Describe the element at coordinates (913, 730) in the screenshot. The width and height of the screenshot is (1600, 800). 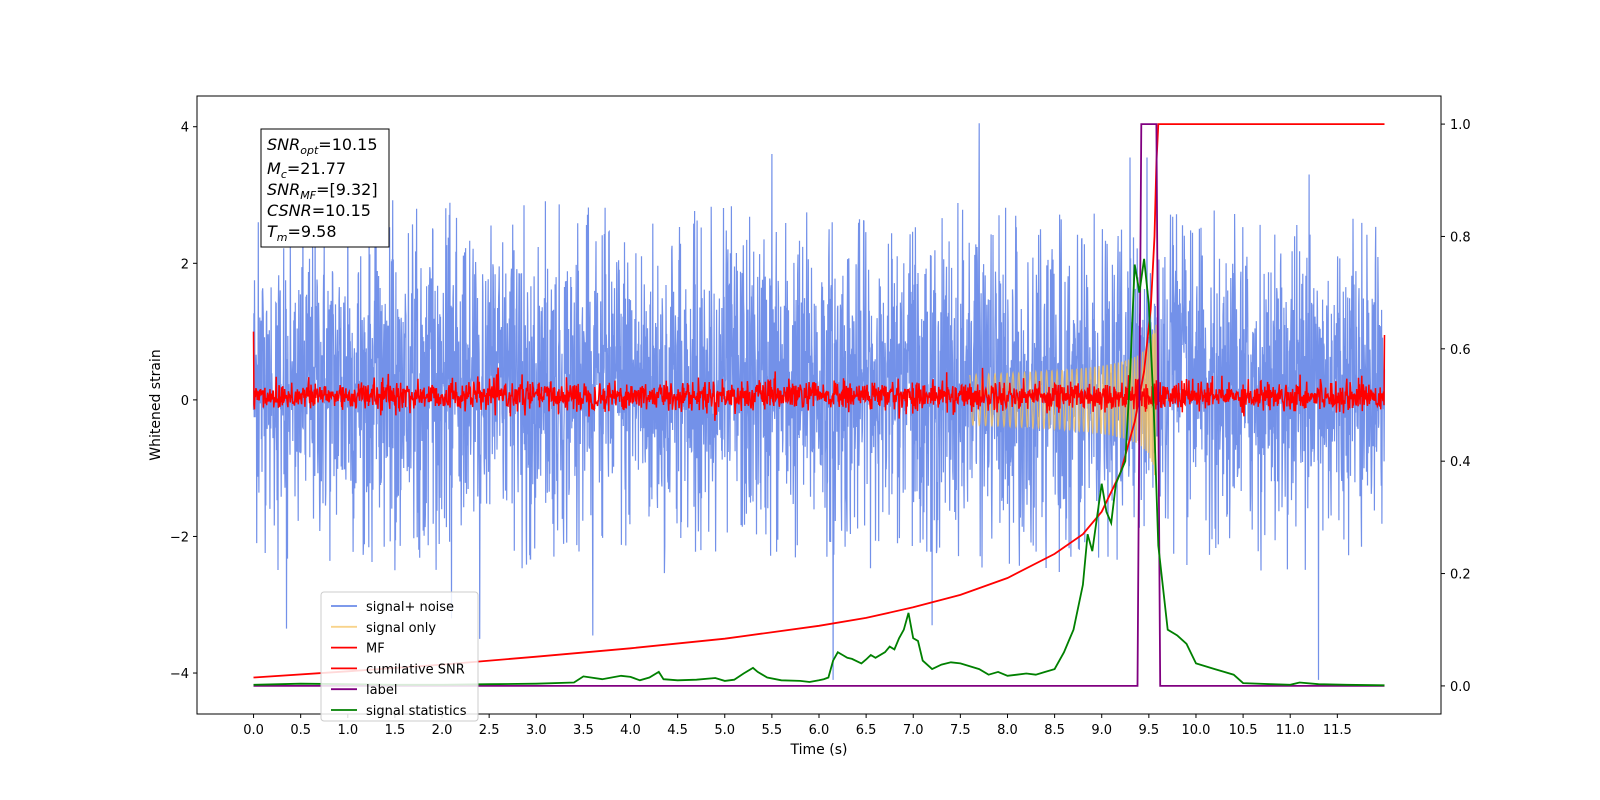
I see `x-tick-label: 7.0` at that location.